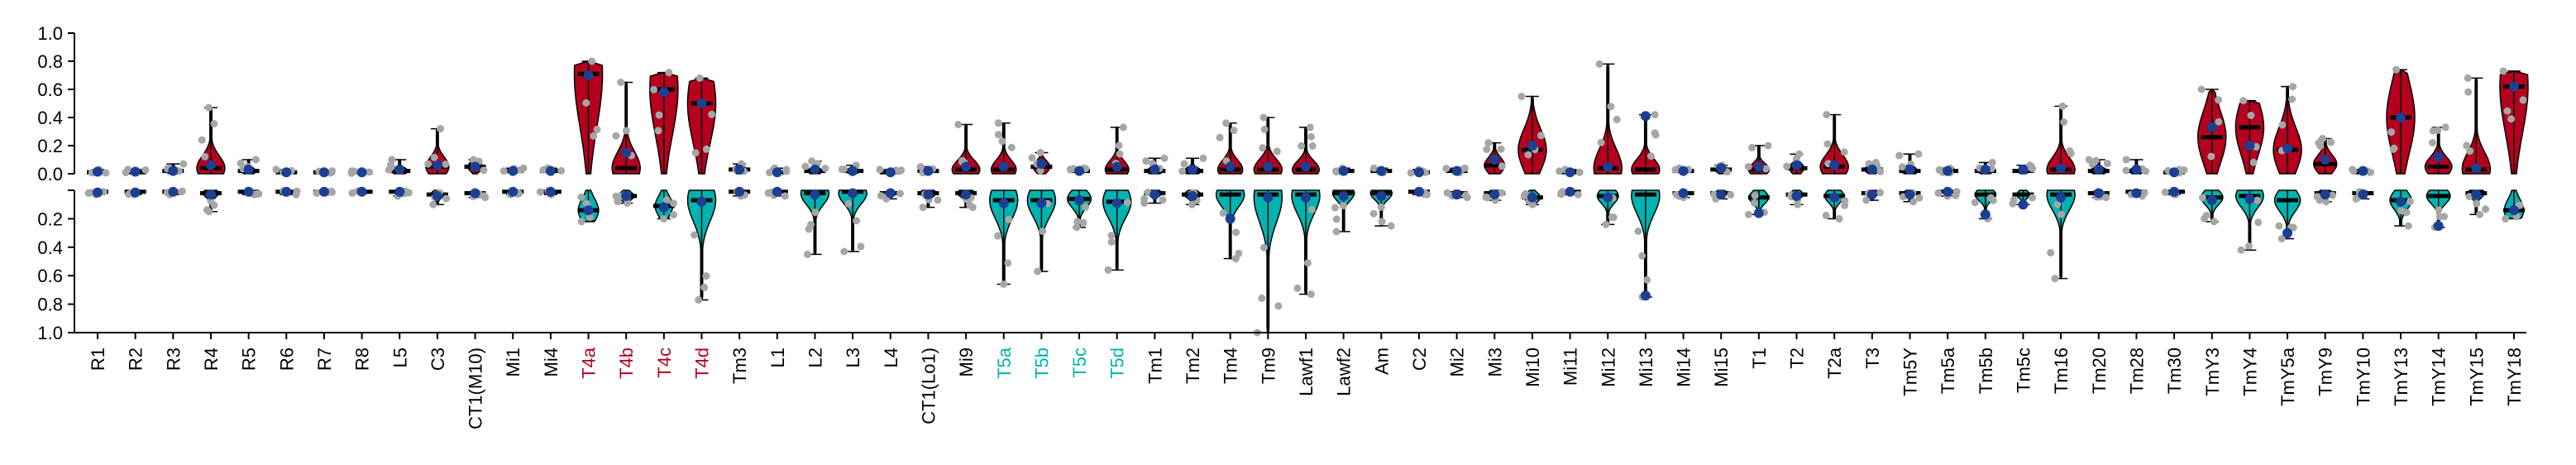 Image resolution: width=2576 pixels, height=465 pixels. I want to click on category-label: Mi9, so click(966, 362).